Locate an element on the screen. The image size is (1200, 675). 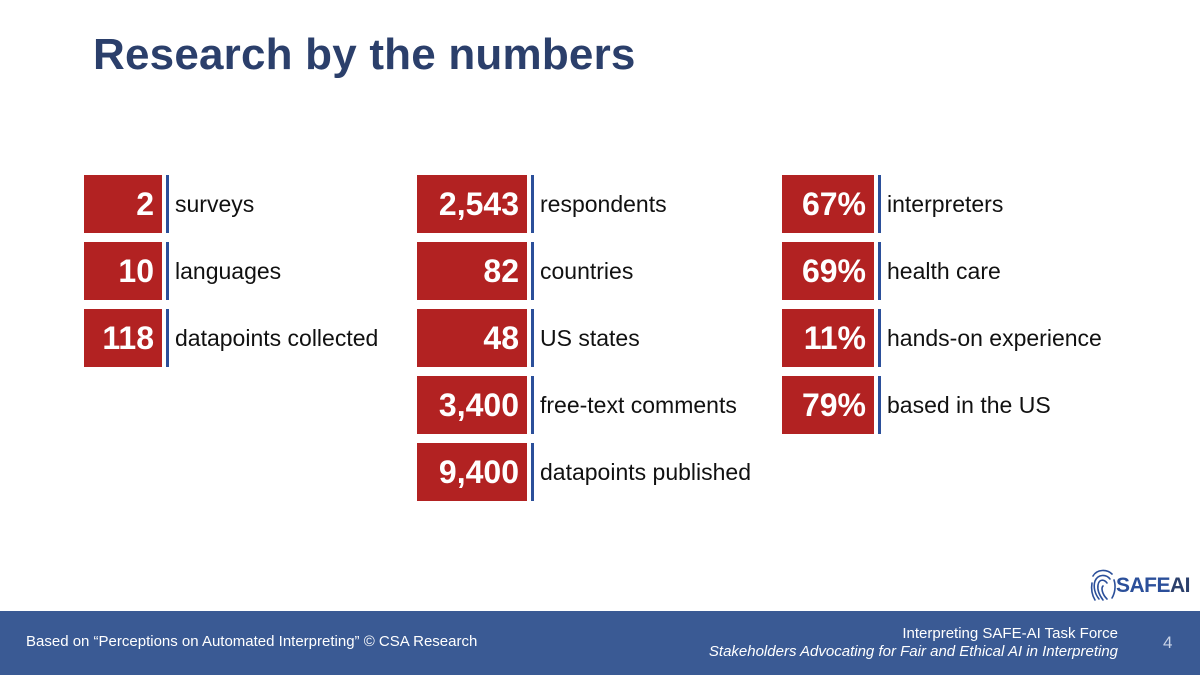
stat-label: interpreters is located at coordinates (945, 203).